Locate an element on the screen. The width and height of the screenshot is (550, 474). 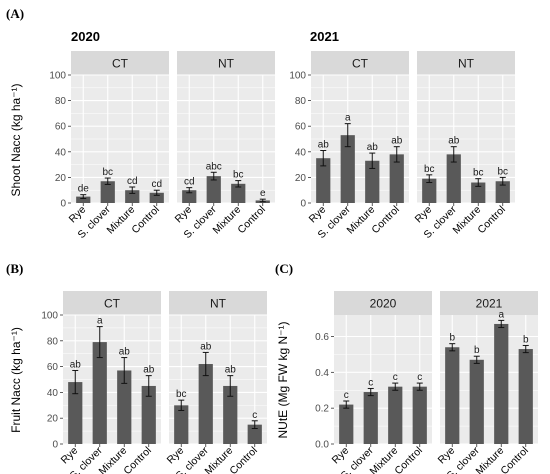
significance-letter: de is located at coordinates (84, 189).